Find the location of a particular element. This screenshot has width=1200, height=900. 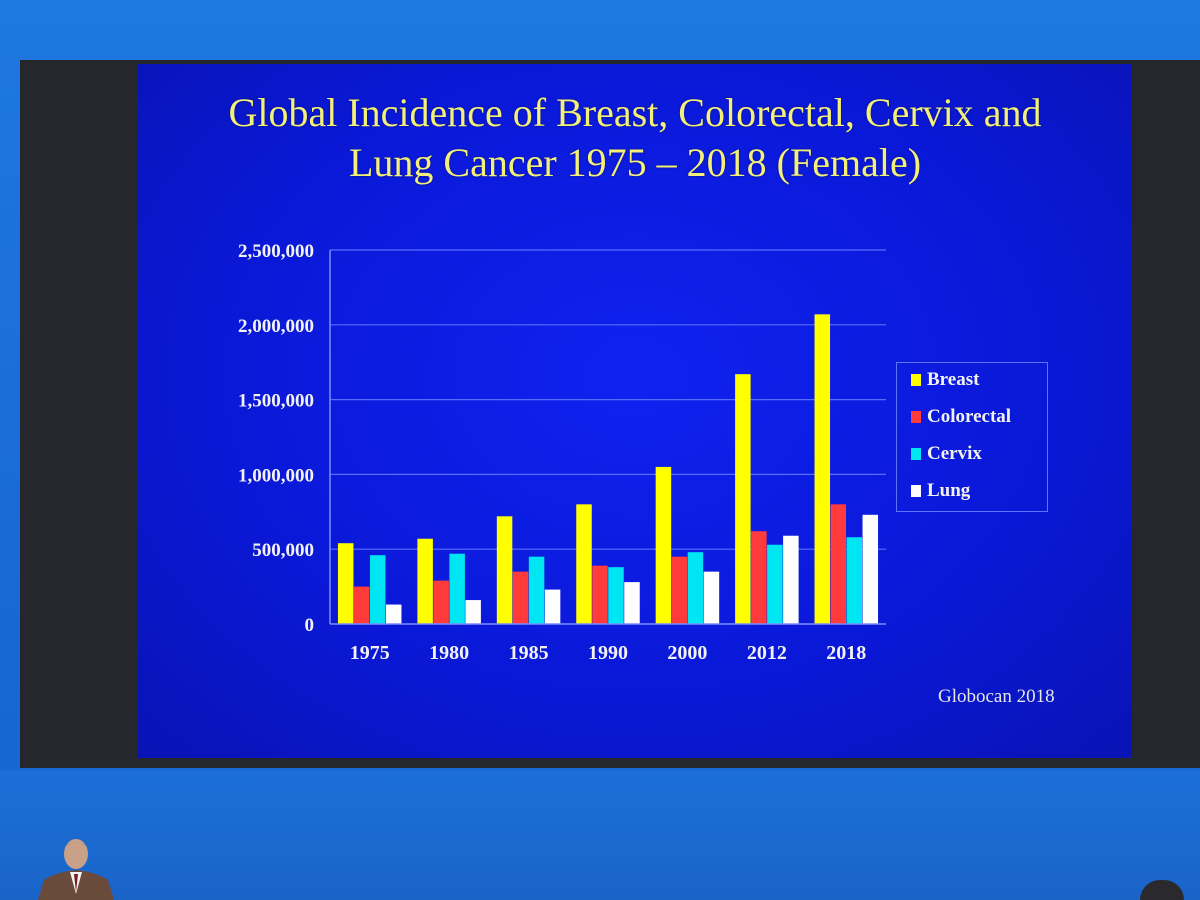

x-axis-tick-labels: 1975 1980 1985 1990 2000 2012 2018 is located at coordinates (608, 653).